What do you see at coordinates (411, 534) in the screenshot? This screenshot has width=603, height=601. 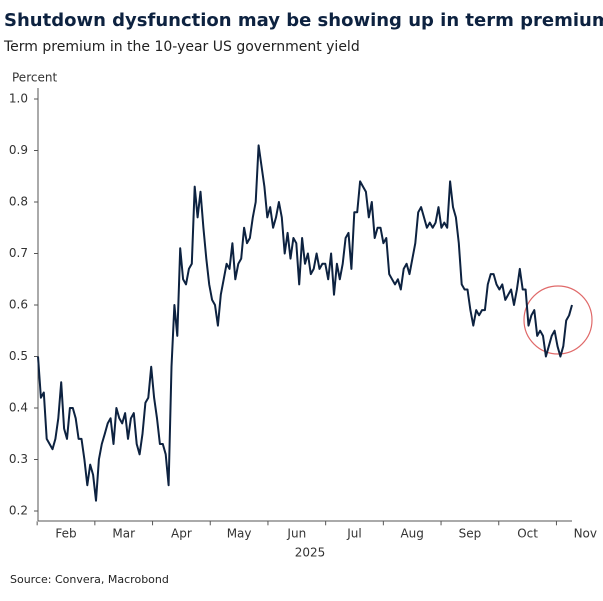 I see `x-tick-label: Aug` at bounding box center [411, 534].